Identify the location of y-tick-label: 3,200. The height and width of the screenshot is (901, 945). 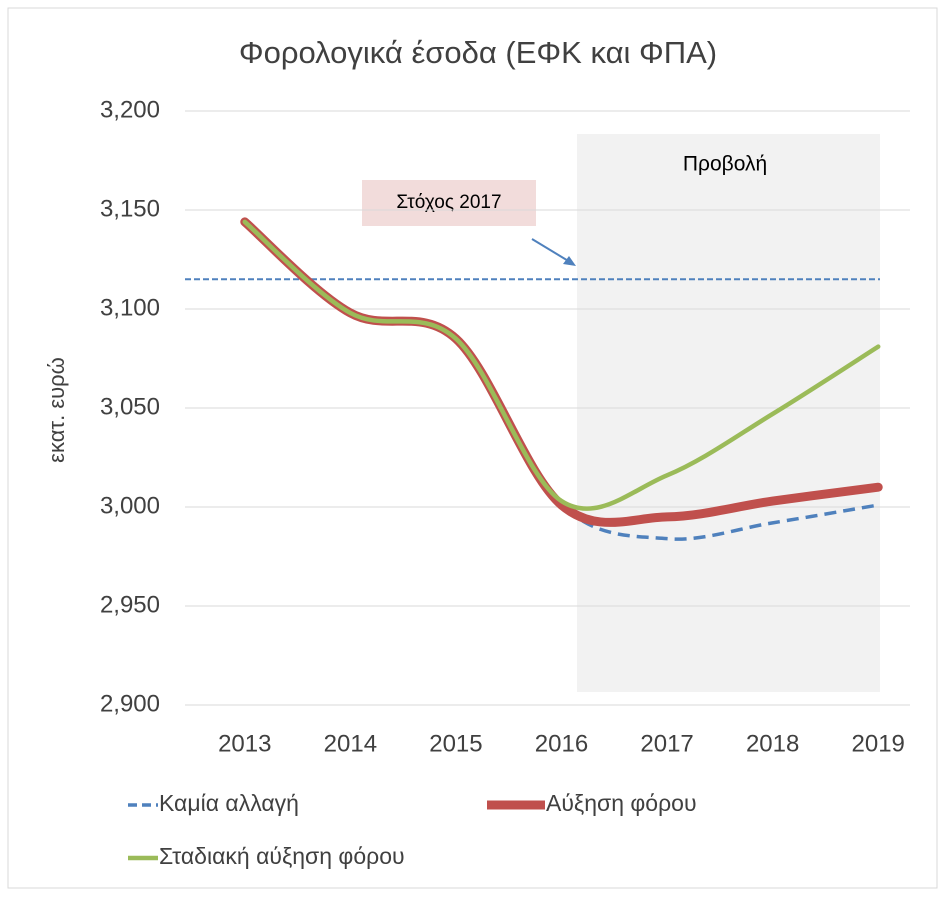
(130, 109).